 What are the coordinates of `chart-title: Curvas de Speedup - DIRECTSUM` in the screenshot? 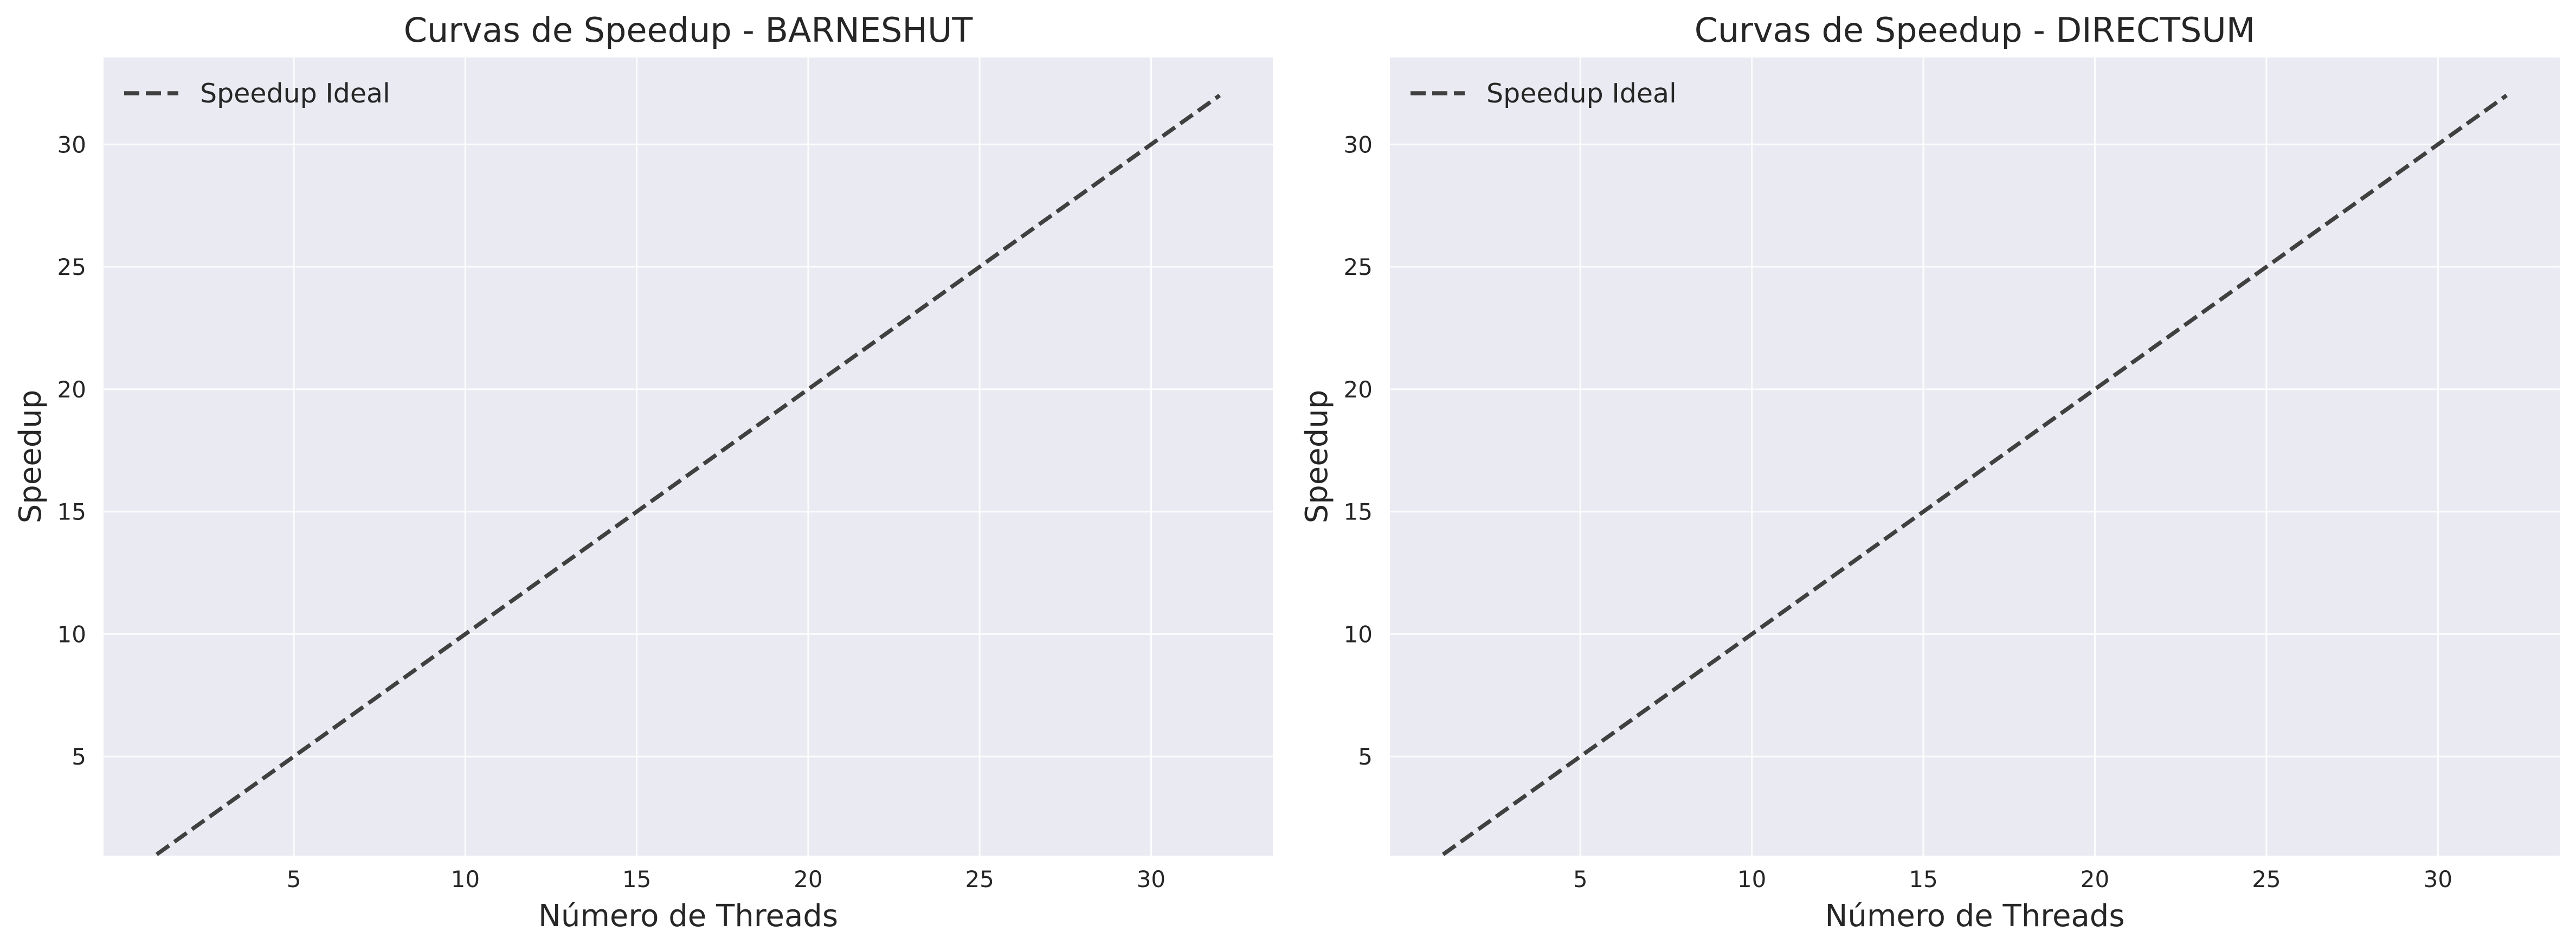 It's located at (1975, 30).